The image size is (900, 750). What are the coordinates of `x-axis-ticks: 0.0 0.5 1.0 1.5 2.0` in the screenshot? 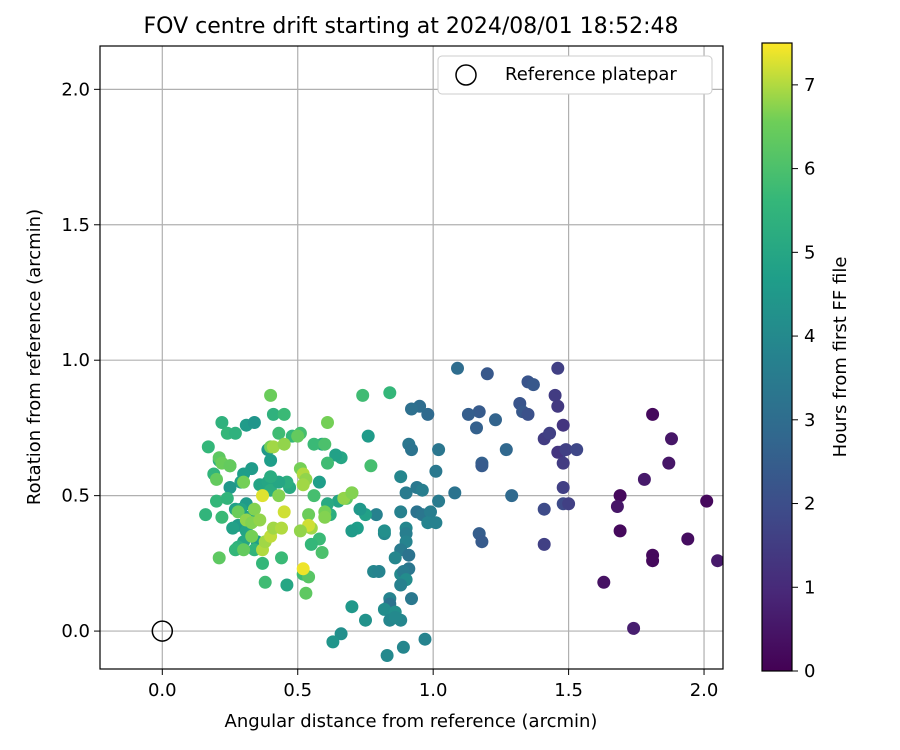 It's located at (433, 685).